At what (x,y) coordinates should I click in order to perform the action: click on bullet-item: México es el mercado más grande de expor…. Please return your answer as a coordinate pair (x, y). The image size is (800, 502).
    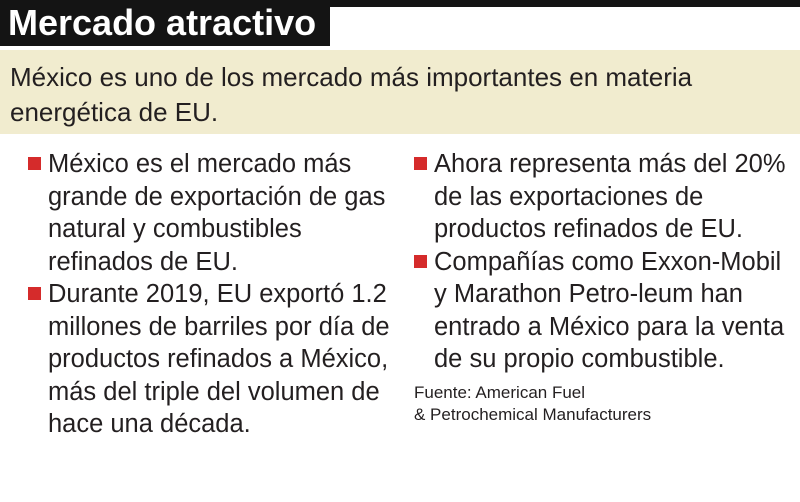
    Looking at the image, I should click on (213, 213).